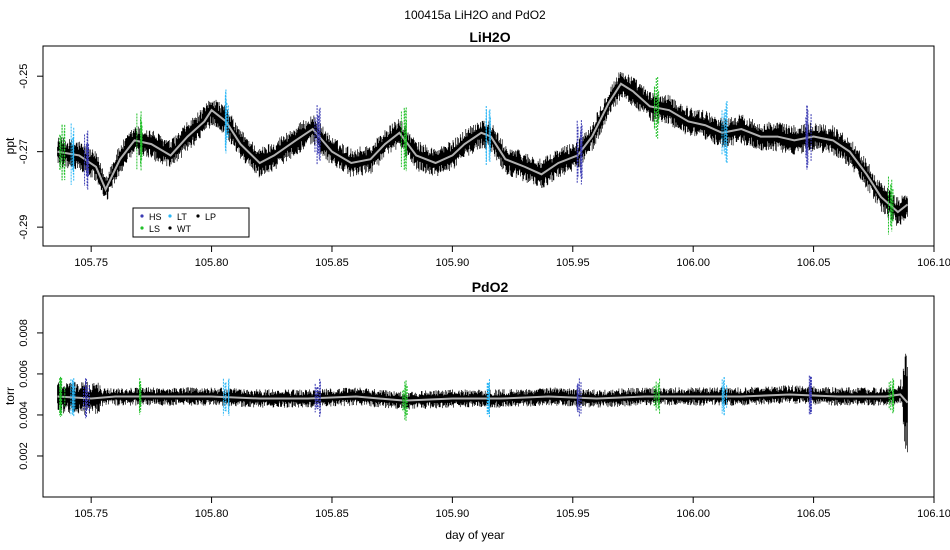 This screenshot has width=950, height=550. What do you see at coordinates (24, 456) in the screenshot?
I see `y-tick-label: 0.002` at bounding box center [24, 456].